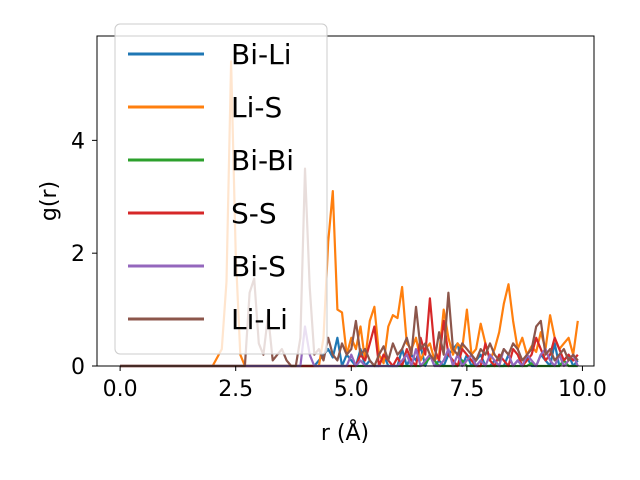 Image resolution: width=640 pixels, height=480 pixels. What do you see at coordinates (345, 432) in the screenshot?
I see `x-axis-label: r (Å)` at bounding box center [345, 432].